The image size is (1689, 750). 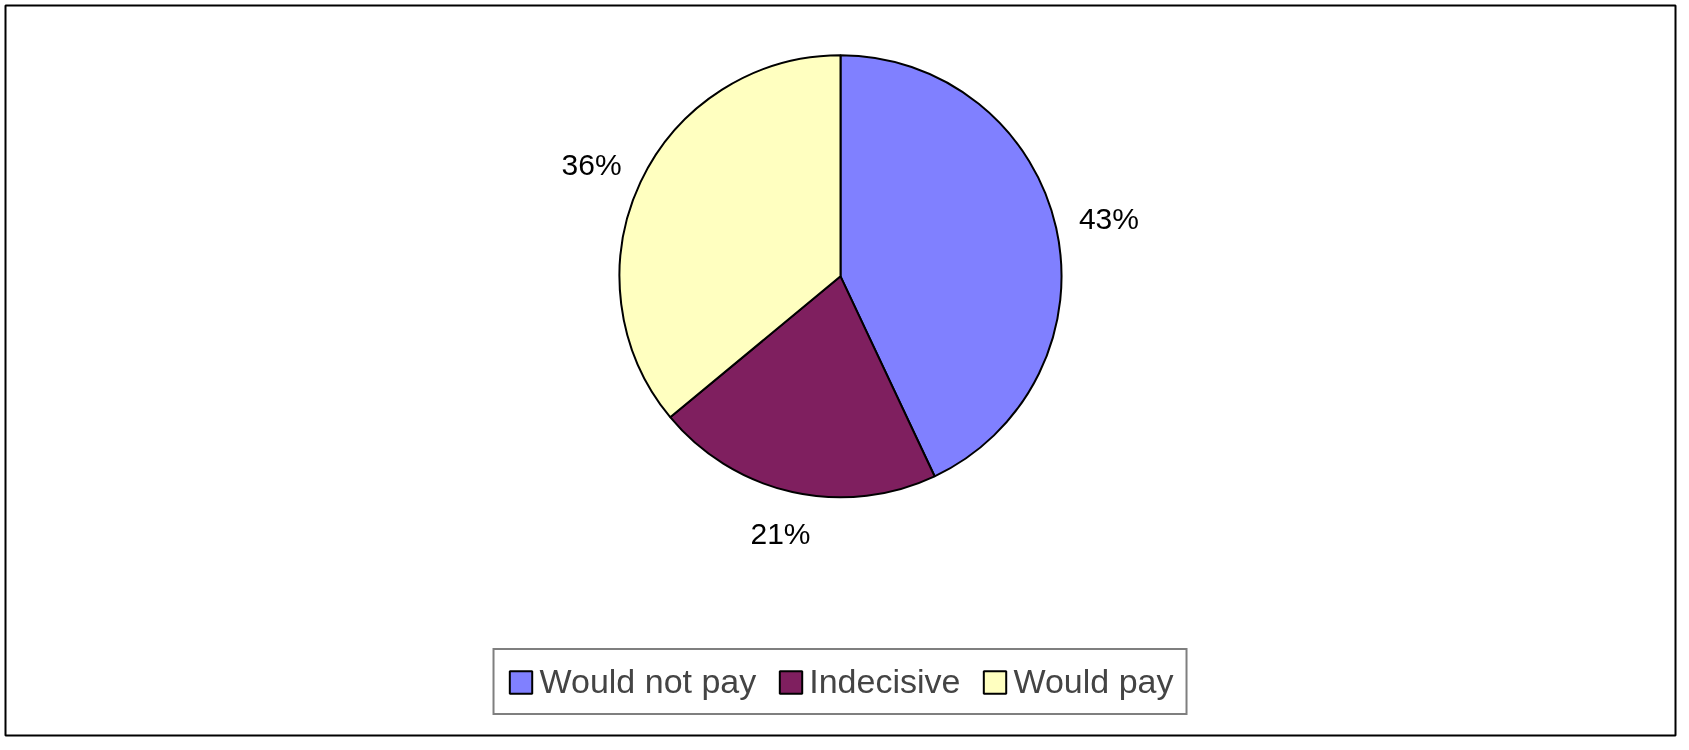 I want to click on legend-label: Indecisive, so click(x=885, y=681).